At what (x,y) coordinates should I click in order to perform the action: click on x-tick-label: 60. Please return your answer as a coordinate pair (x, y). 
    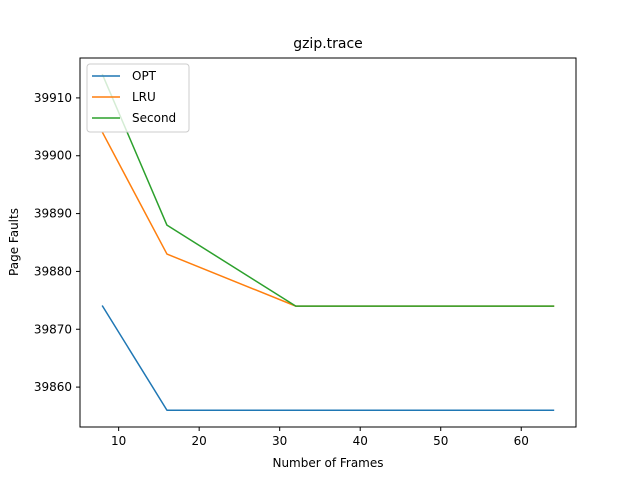
    Looking at the image, I should click on (521, 441).